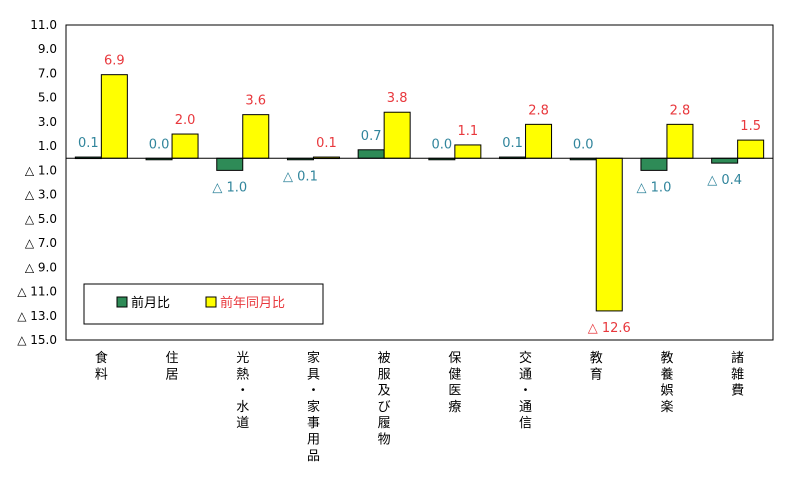 This screenshot has width=812, height=502. I want to click on y-tick-label: 5.0, so click(47, 98).